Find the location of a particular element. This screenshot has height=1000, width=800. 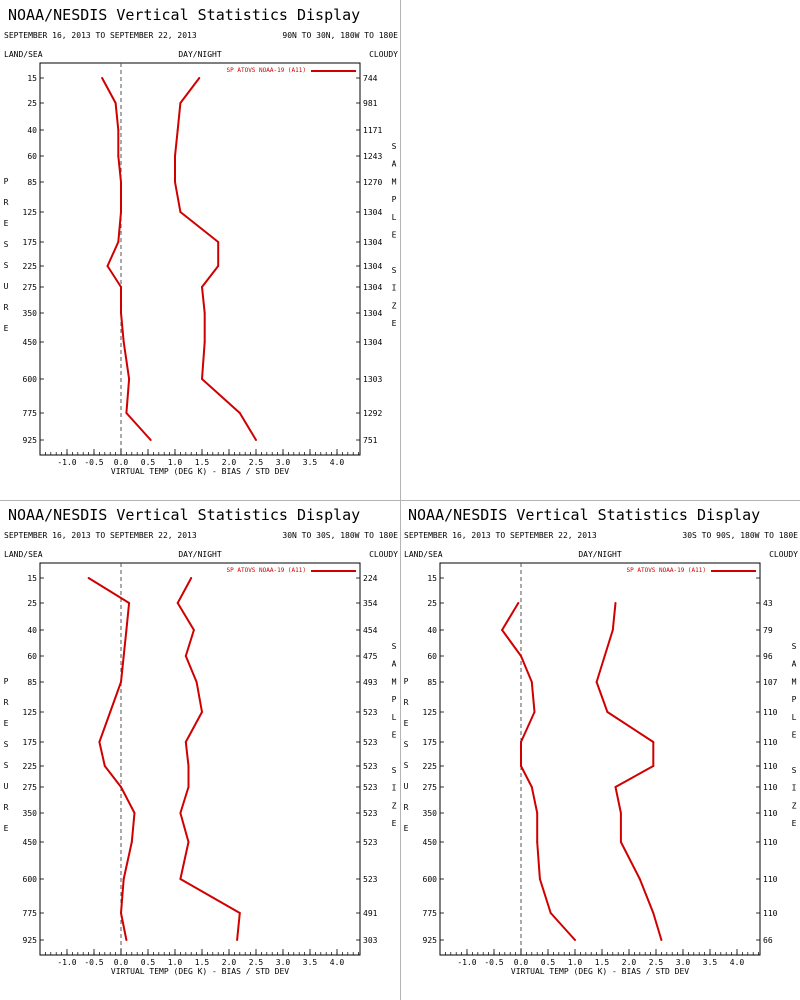

pressure-level-label: 15 is located at coordinates (32, 578).